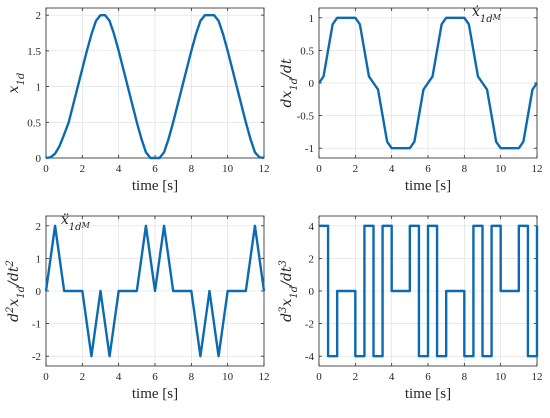 This screenshot has width=550, height=418. Describe the element at coordinates (289, 82) in the screenshot. I see `y-axis-label: dx1d/dt` at that location.